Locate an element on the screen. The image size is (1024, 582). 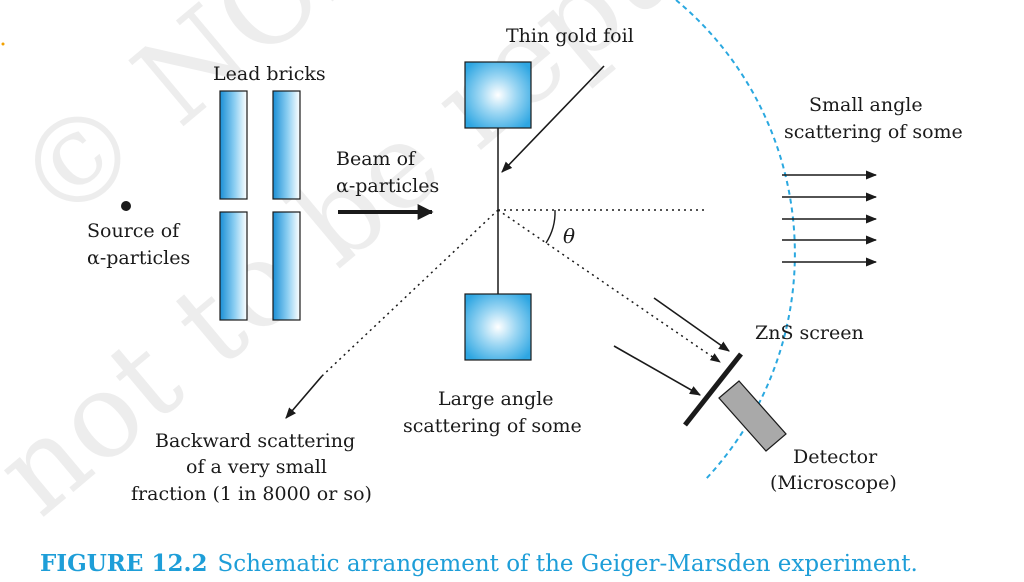
backward-dotted-line is located at coordinates (410, 293).